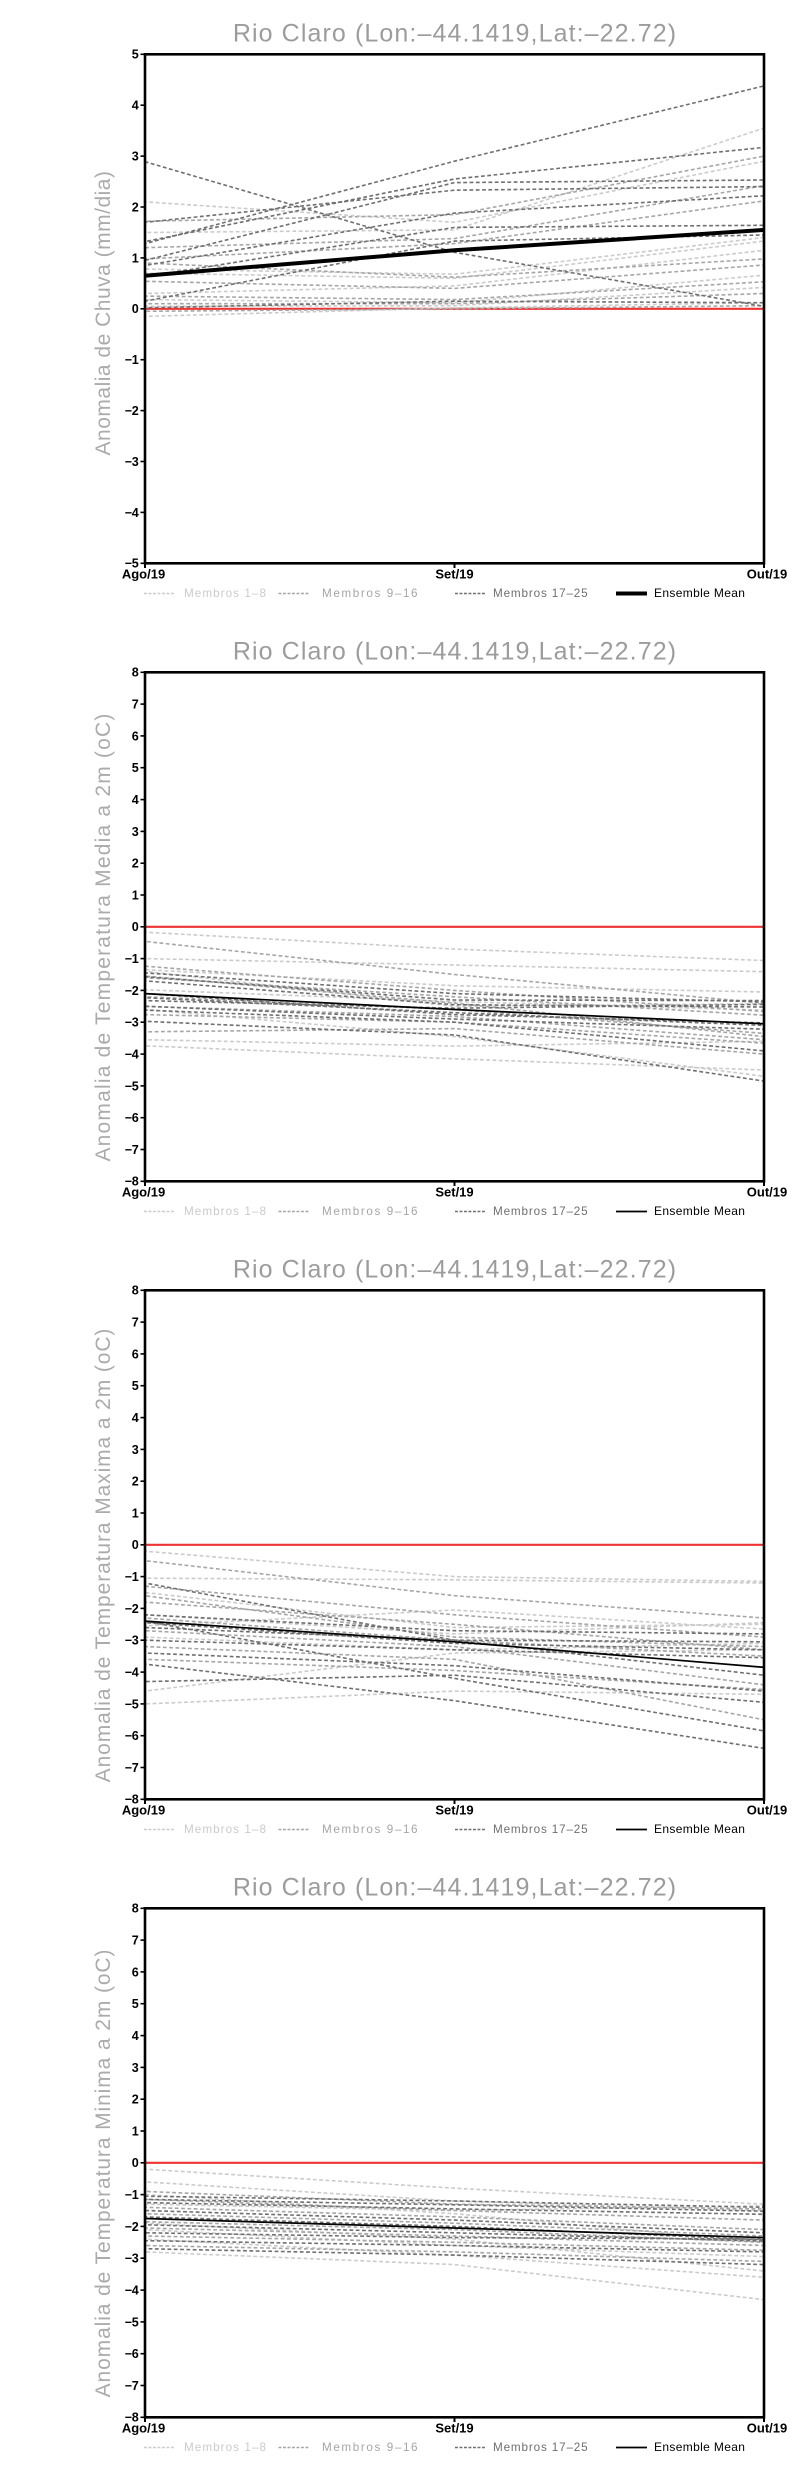 The image size is (800, 2472). What do you see at coordinates (103, 1555) in the screenshot?
I see `svg-text:Anomalia de Temperatura Maxima: Anomalia de Temperatura Maxima a 2m (oC)` at bounding box center [103, 1555].